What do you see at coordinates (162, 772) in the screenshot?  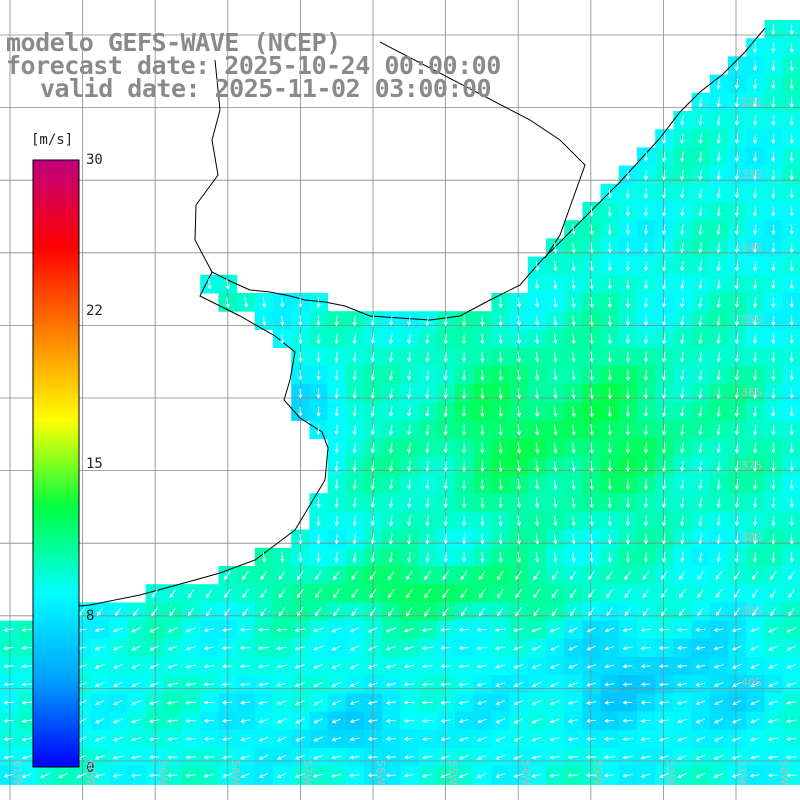 I see `lon-label: 59W` at bounding box center [162, 772].